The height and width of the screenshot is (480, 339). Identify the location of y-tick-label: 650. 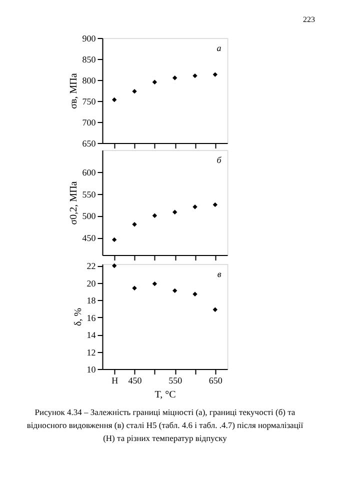
(89, 143).